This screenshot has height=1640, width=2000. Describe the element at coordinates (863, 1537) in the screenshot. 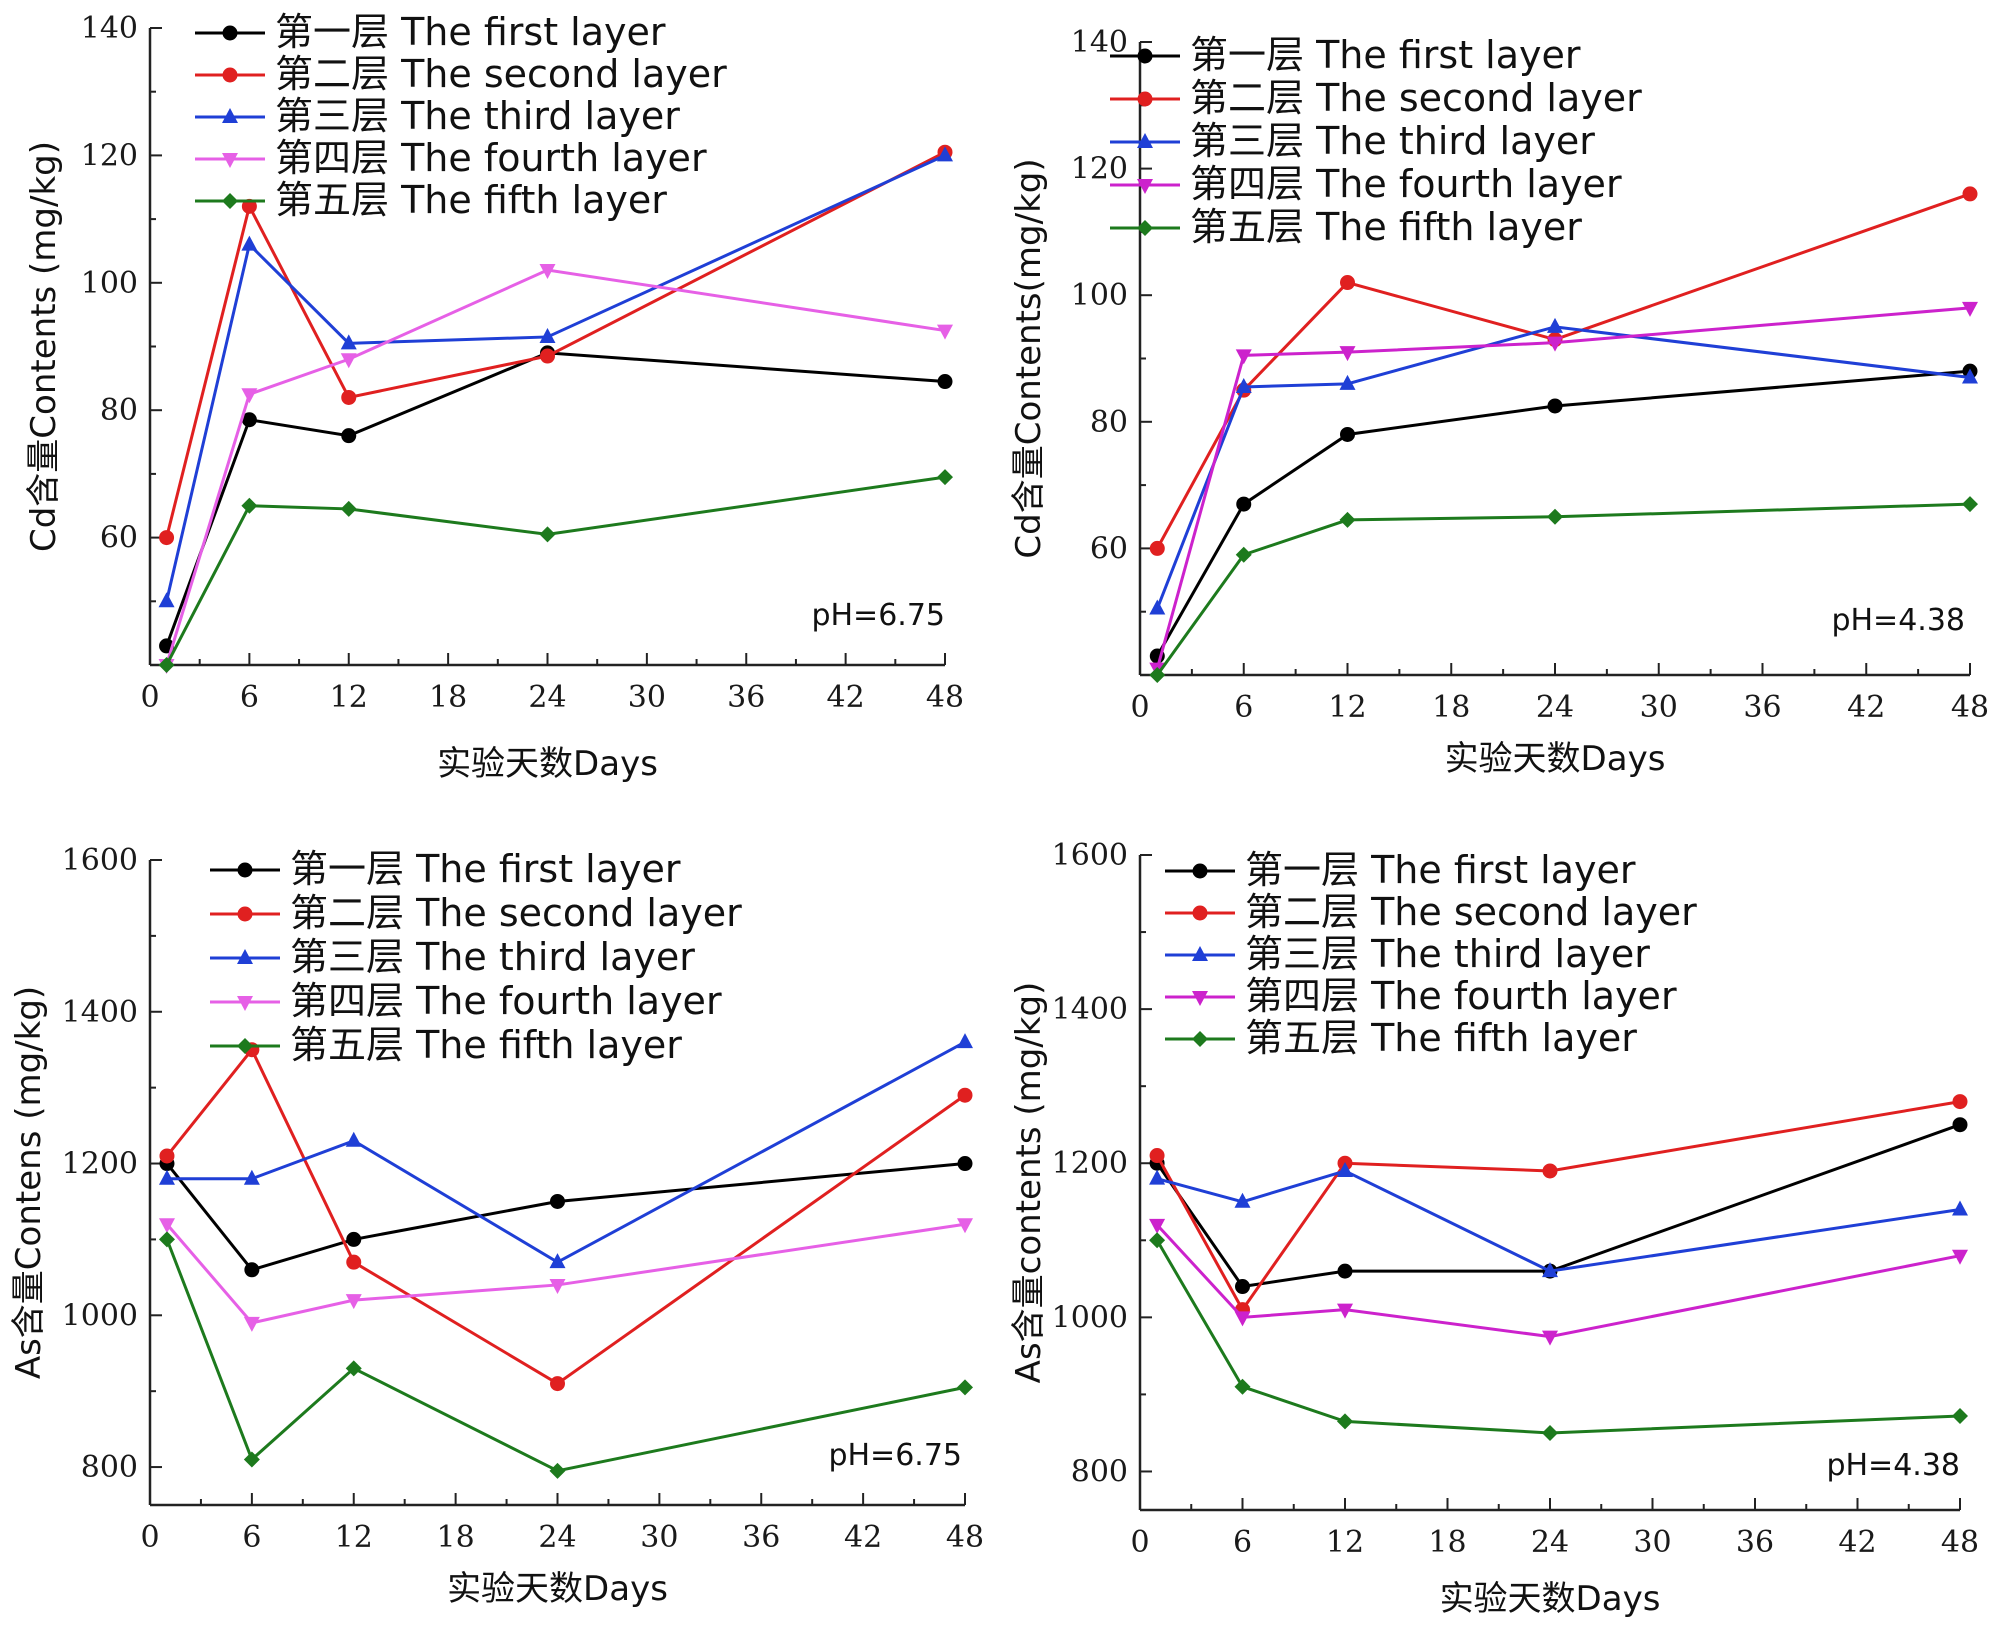

I see `x-tick-label: 42` at that location.